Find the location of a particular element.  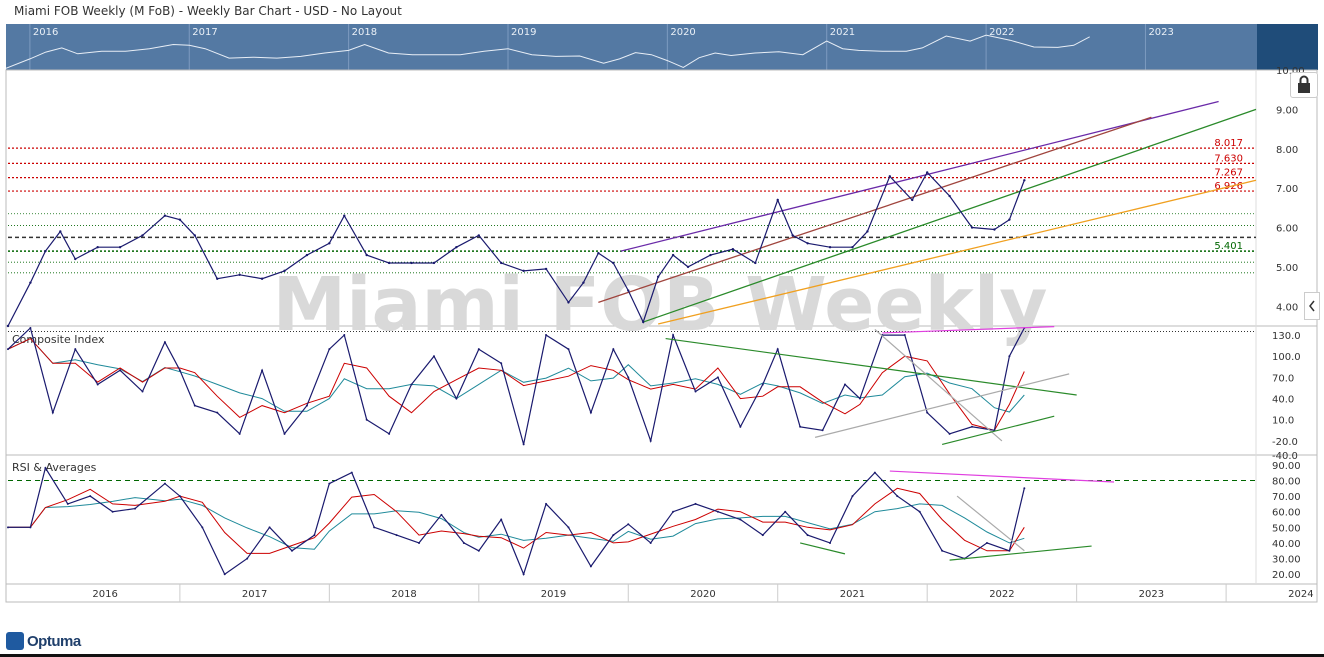

rsi-axis-tick: 40.00 is located at coordinates (1286, 544).